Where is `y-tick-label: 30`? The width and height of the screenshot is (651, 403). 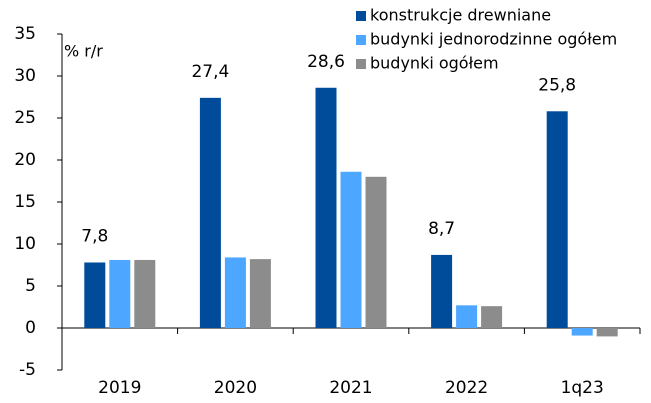
y-tick-label: 30 is located at coordinates (25, 76).